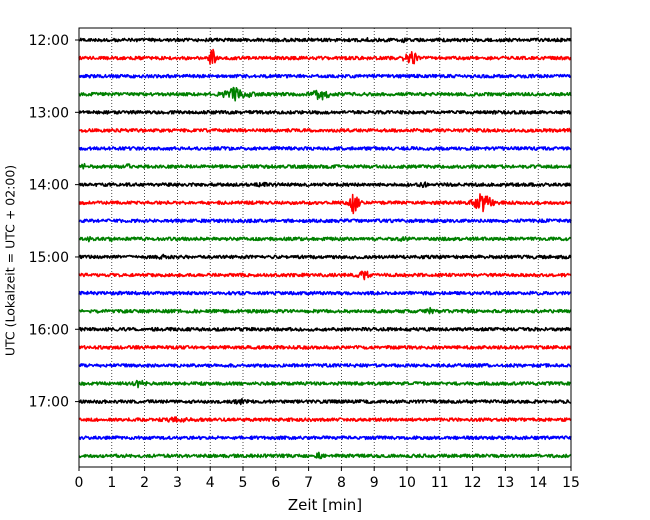  Describe the element at coordinates (49, 403) in the screenshot. I see `y-tick-label: 17:00` at that location.